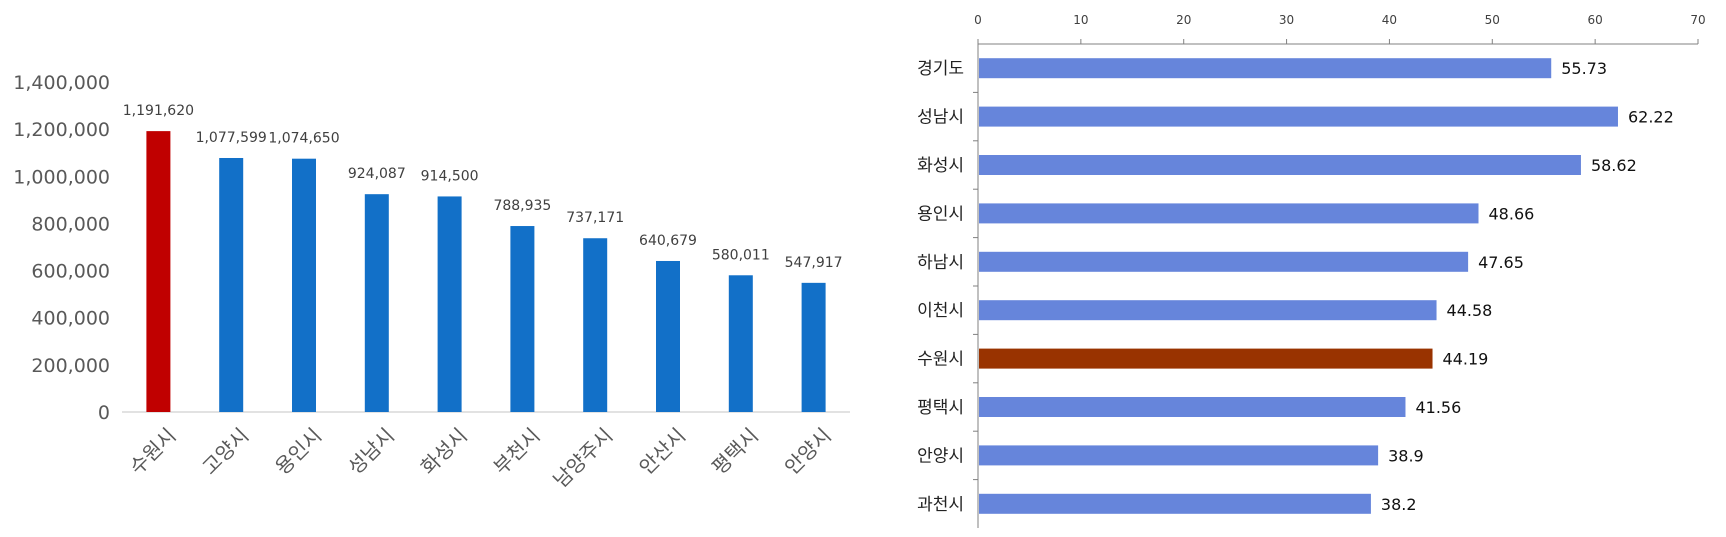 The width and height of the screenshot is (1726, 537). I want to click on y-tick-label: 1,200,000, so click(61, 130).